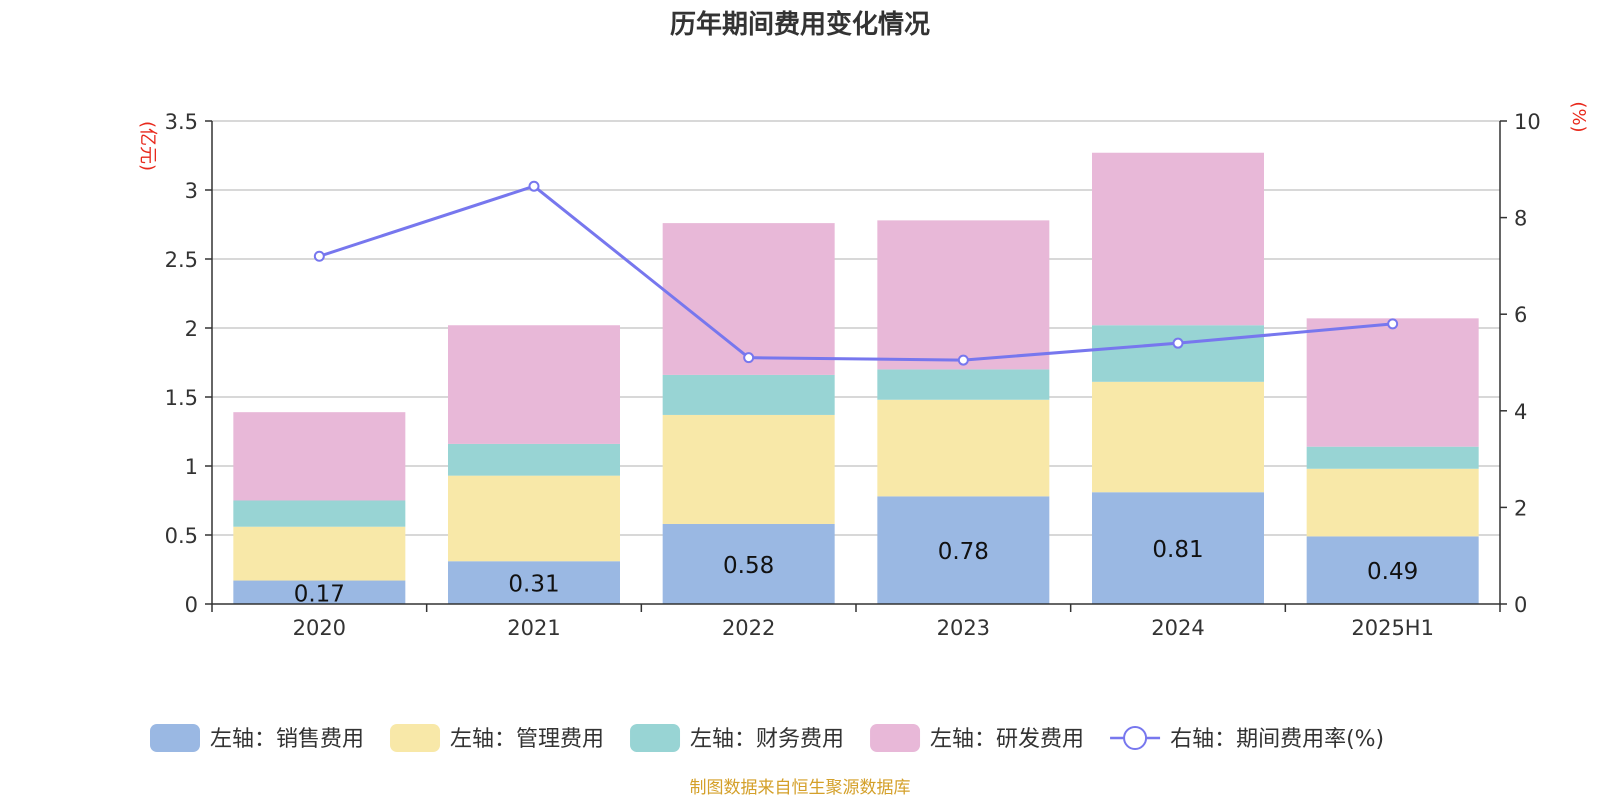  I want to click on x-tick-label: 2023, so click(963, 628).